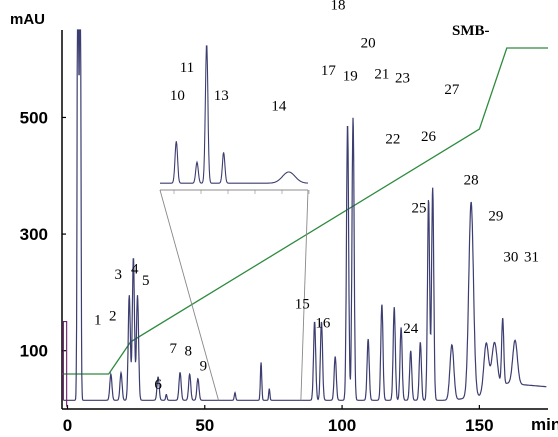 This screenshot has height=437, width=558. Describe the element at coordinates (510, 257) in the screenshot. I see `peak-label-30: 30` at that location.